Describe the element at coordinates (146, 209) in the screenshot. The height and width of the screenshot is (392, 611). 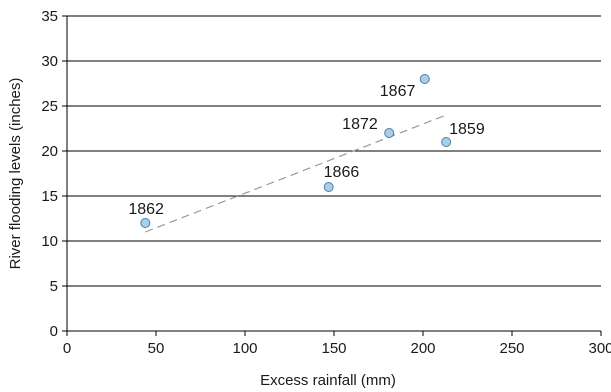
I see `data-label: 1862` at that location.